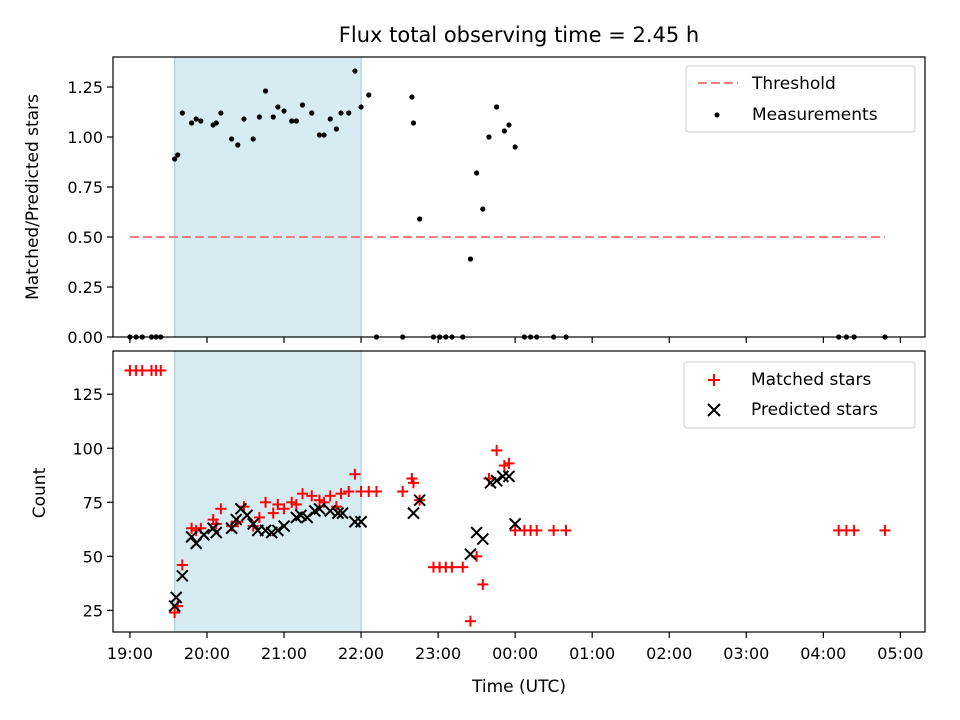 Image resolution: width=960 pixels, height=720 pixels. I want to click on legend-matched-swatch, so click(714, 380).